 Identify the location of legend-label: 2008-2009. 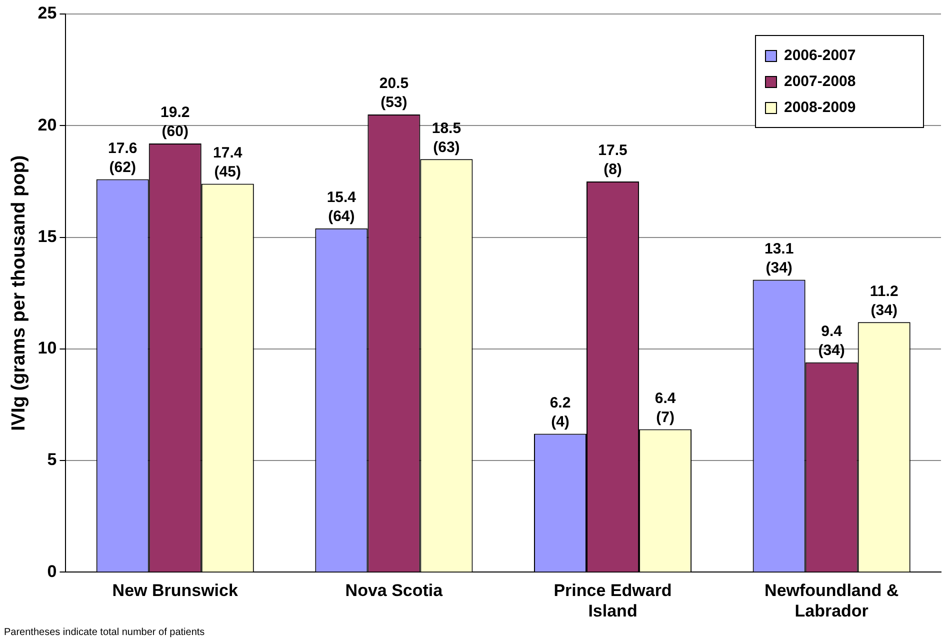
(820, 107).